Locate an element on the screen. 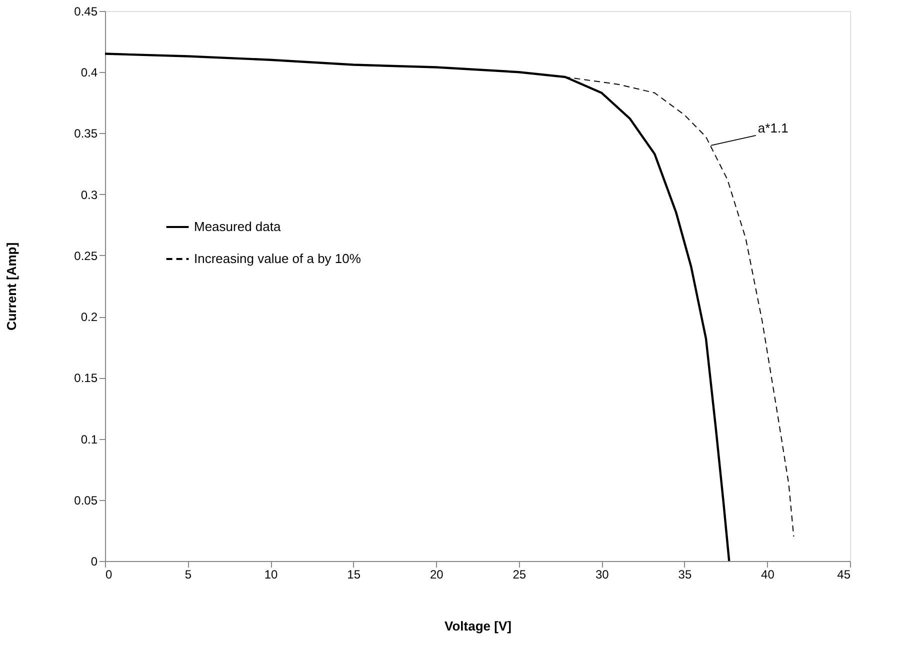 The image size is (910, 655). y-tick-label: 0.25 is located at coordinates (86, 255).